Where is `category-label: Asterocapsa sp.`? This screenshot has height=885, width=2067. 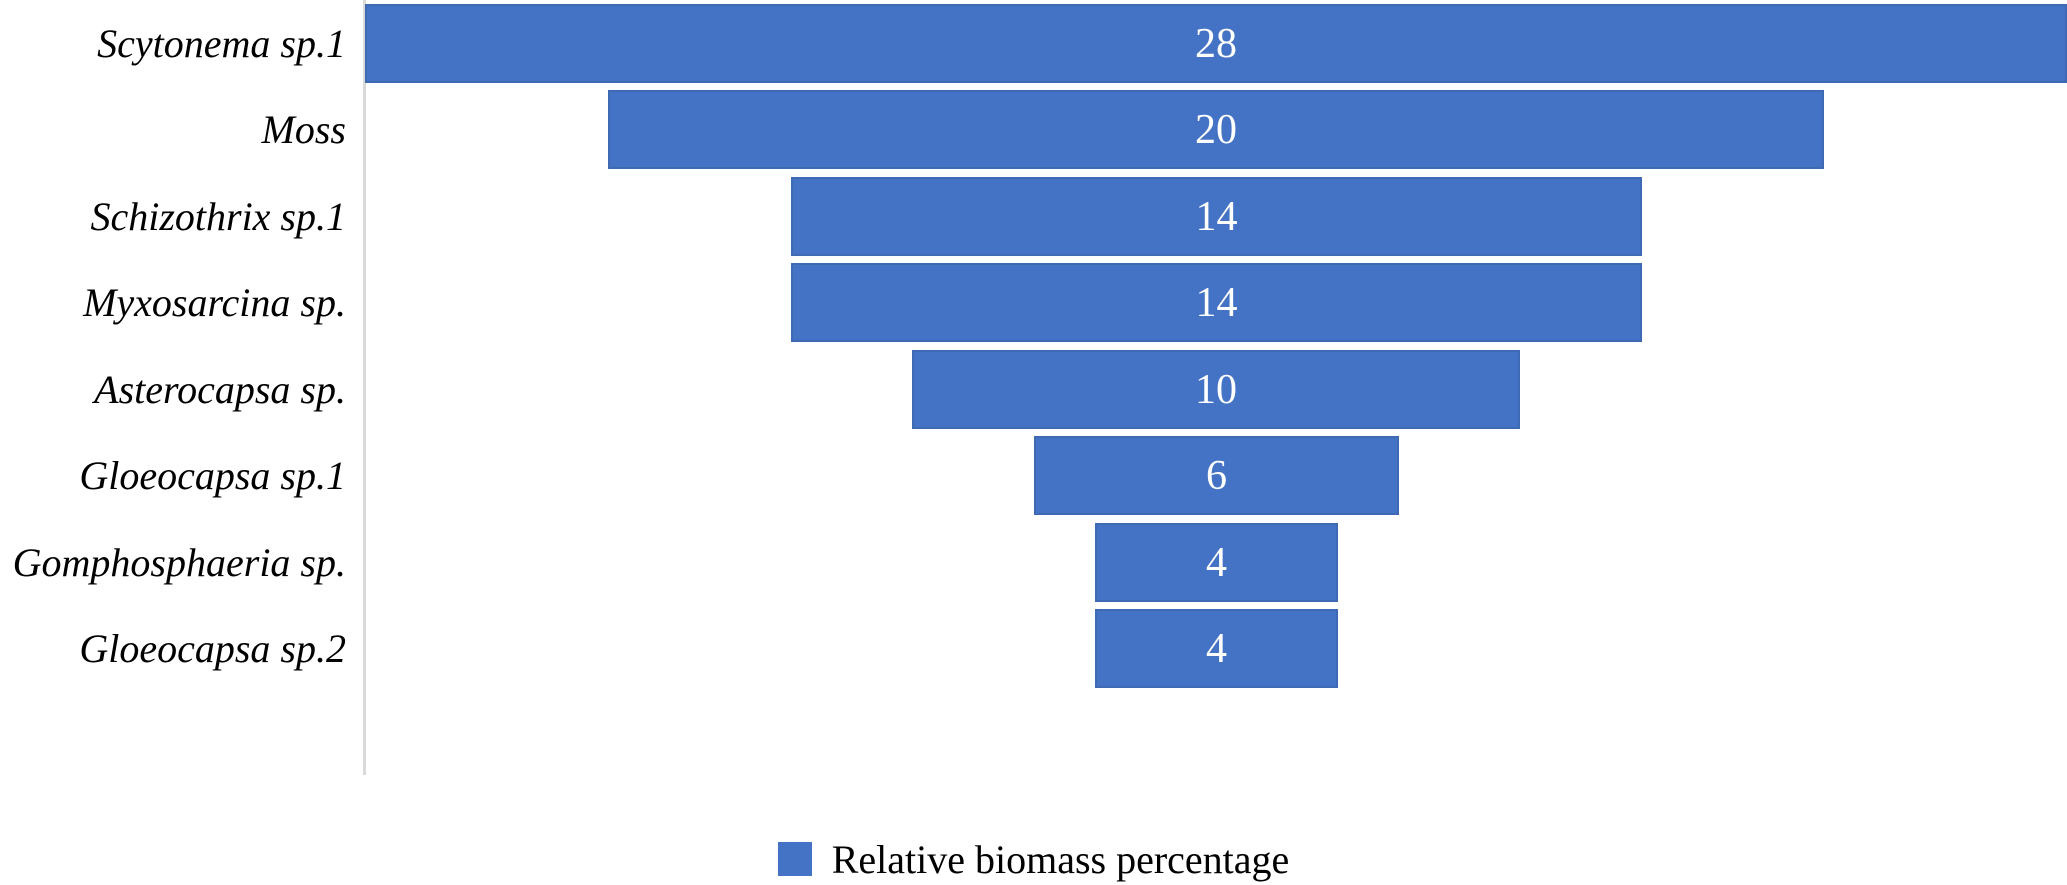
category-label: Asterocapsa sp. is located at coordinates (220, 389).